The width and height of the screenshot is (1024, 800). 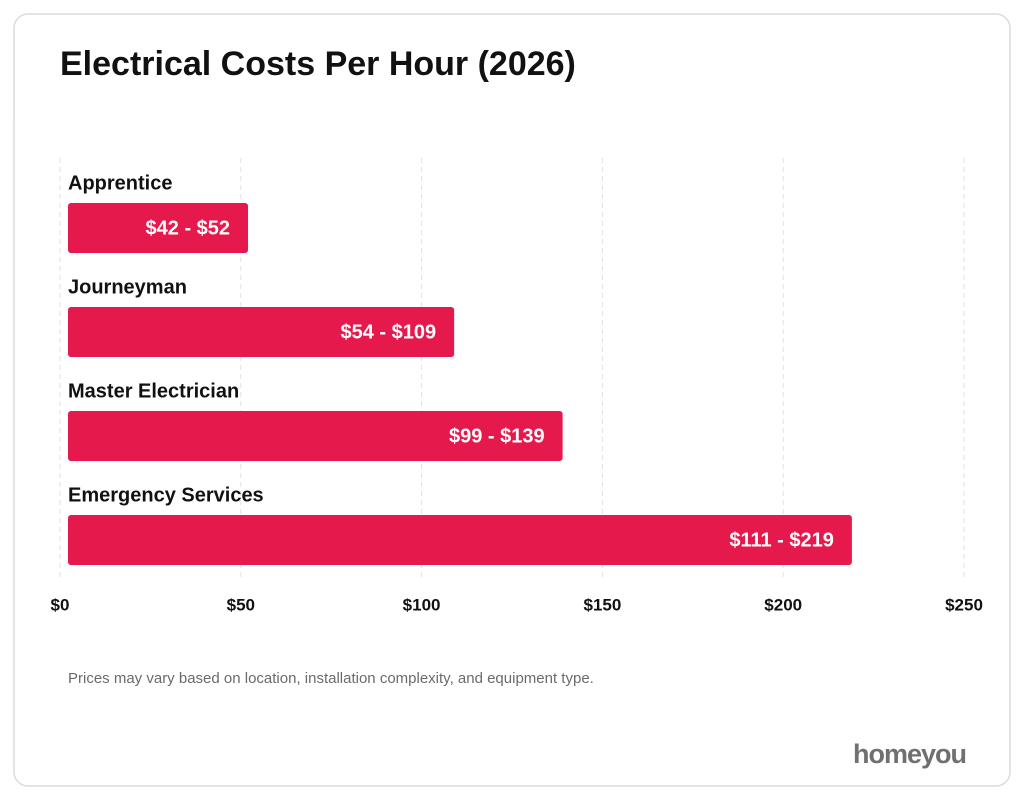 I want to click on value-label: $111 - $219, so click(x=781, y=540).